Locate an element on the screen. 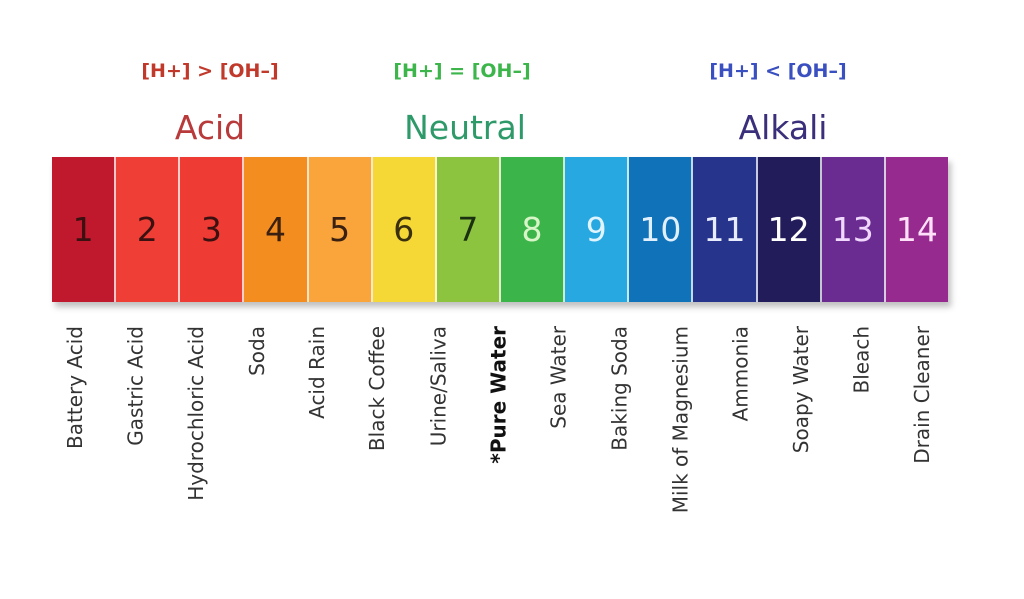 Image resolution: width=1024 pixels, height=599 pixels. acid-heading: Acid is located at coordinates (210, 127).